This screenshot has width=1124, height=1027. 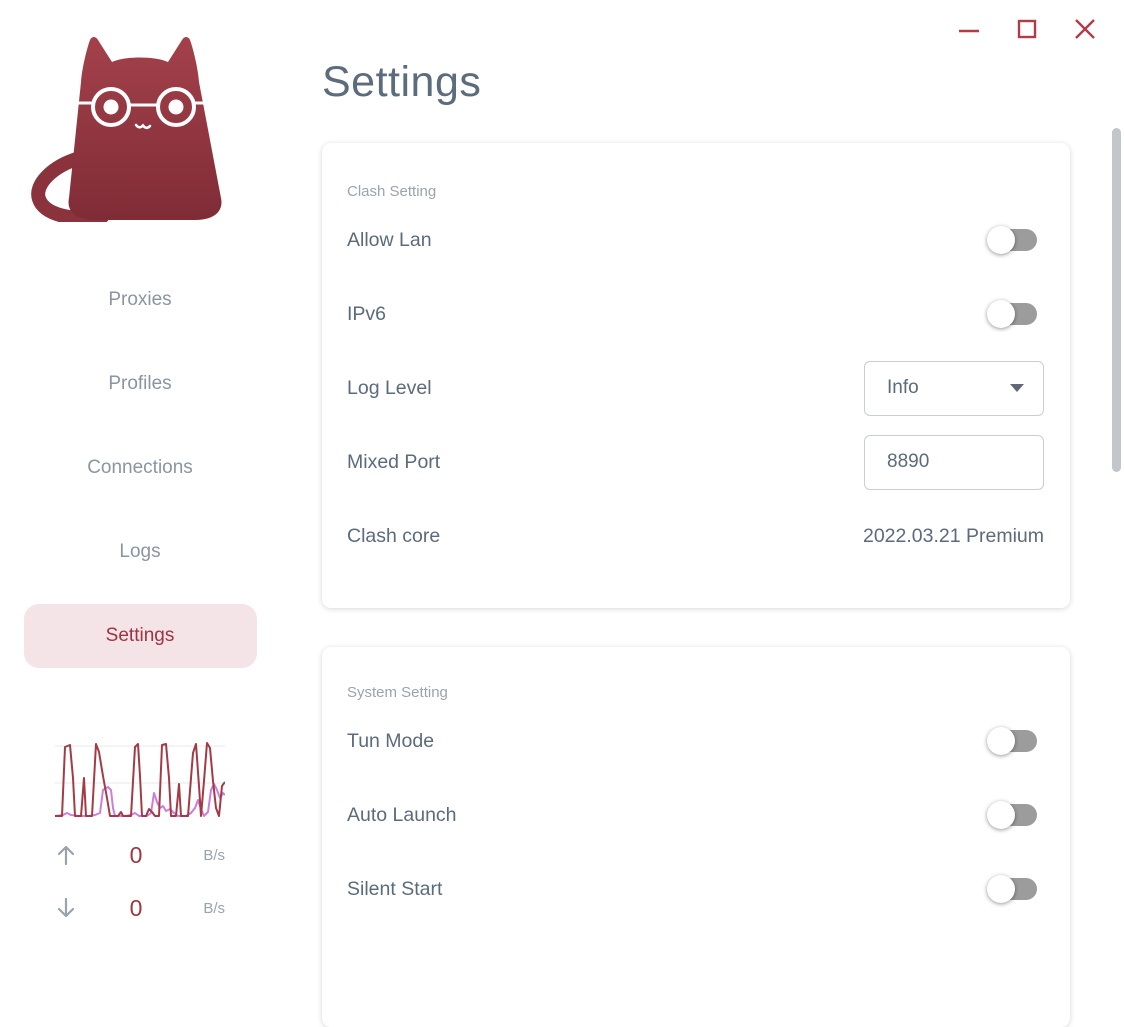 I want to click on upload-speed-value: 0, so click(x=136, y=854).